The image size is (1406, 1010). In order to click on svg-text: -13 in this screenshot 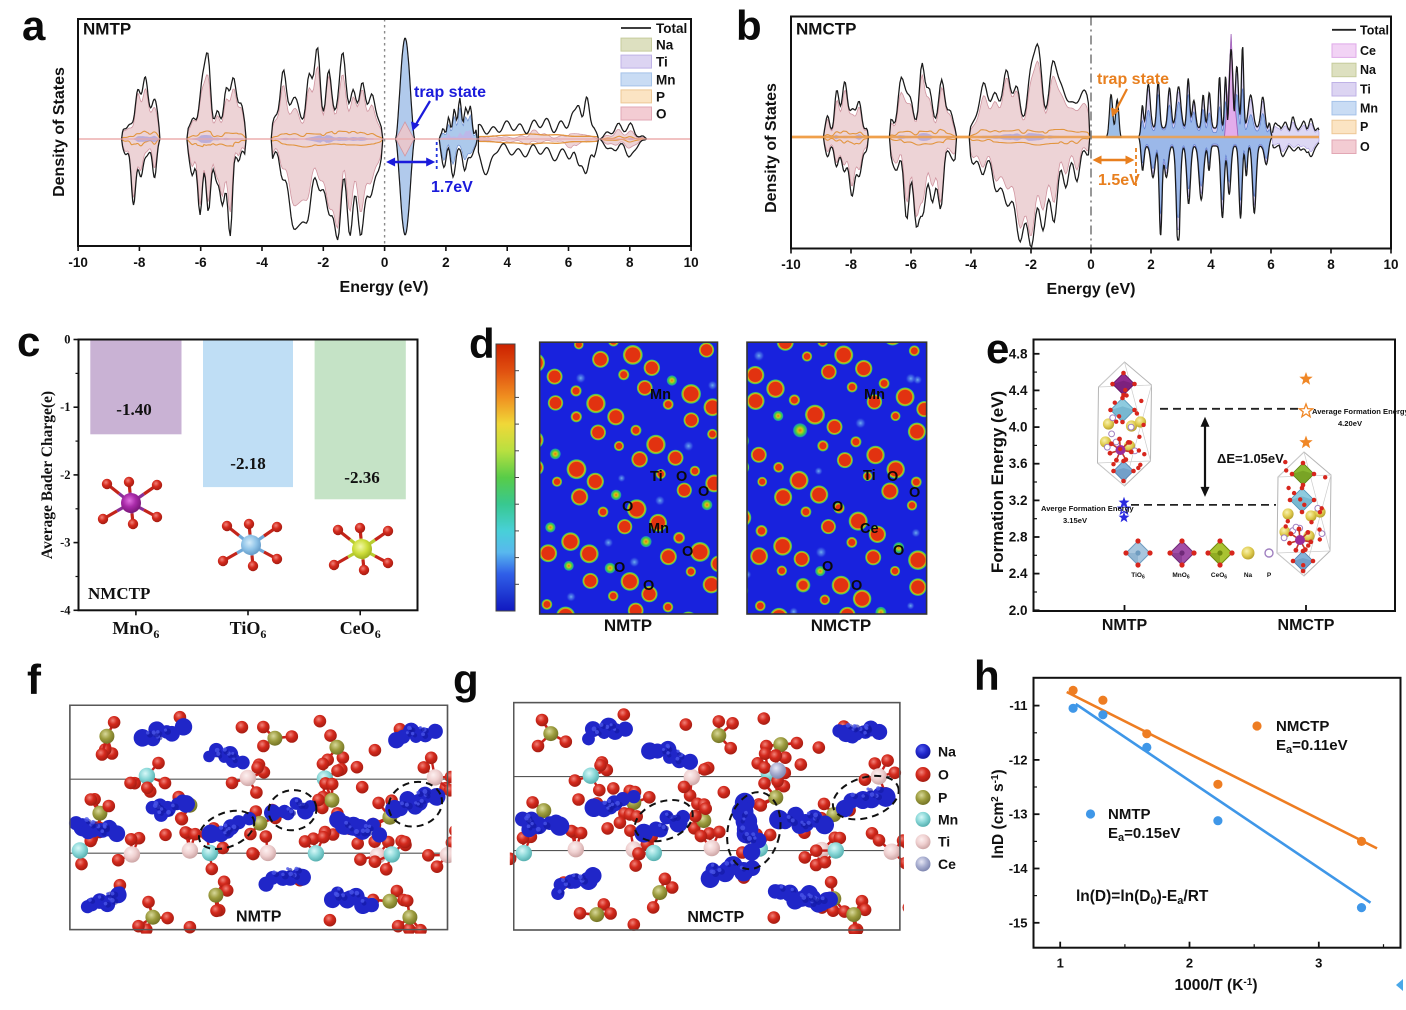, I will do `click(1018, 814)`.